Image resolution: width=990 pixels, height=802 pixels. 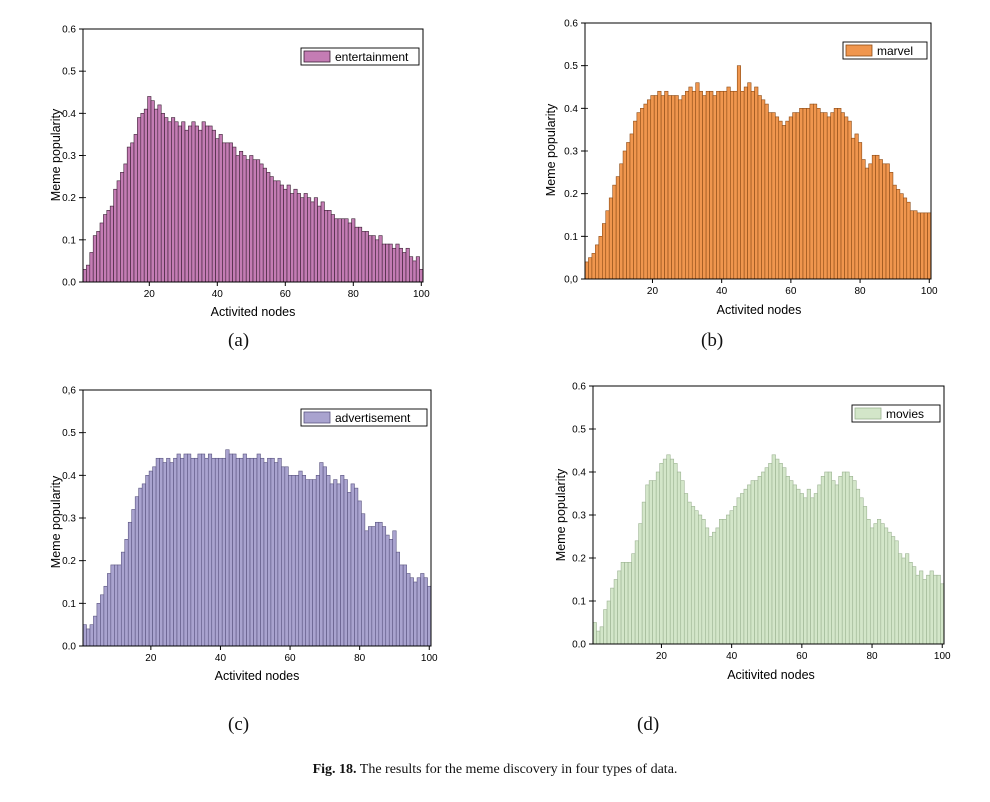 I want to click on x-tick-label: 100, so click(x=942, y=656).